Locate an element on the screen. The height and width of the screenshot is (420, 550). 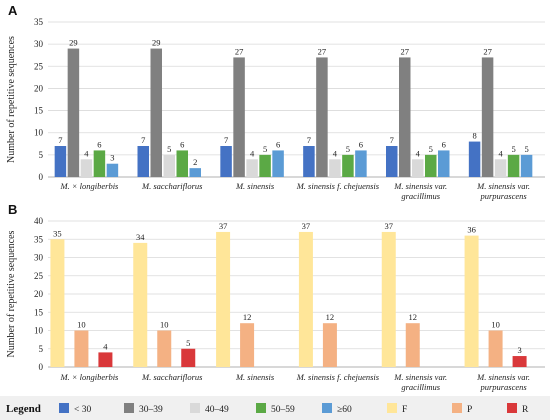
y-tick-label: 0 is located at coordinates (41, 367).